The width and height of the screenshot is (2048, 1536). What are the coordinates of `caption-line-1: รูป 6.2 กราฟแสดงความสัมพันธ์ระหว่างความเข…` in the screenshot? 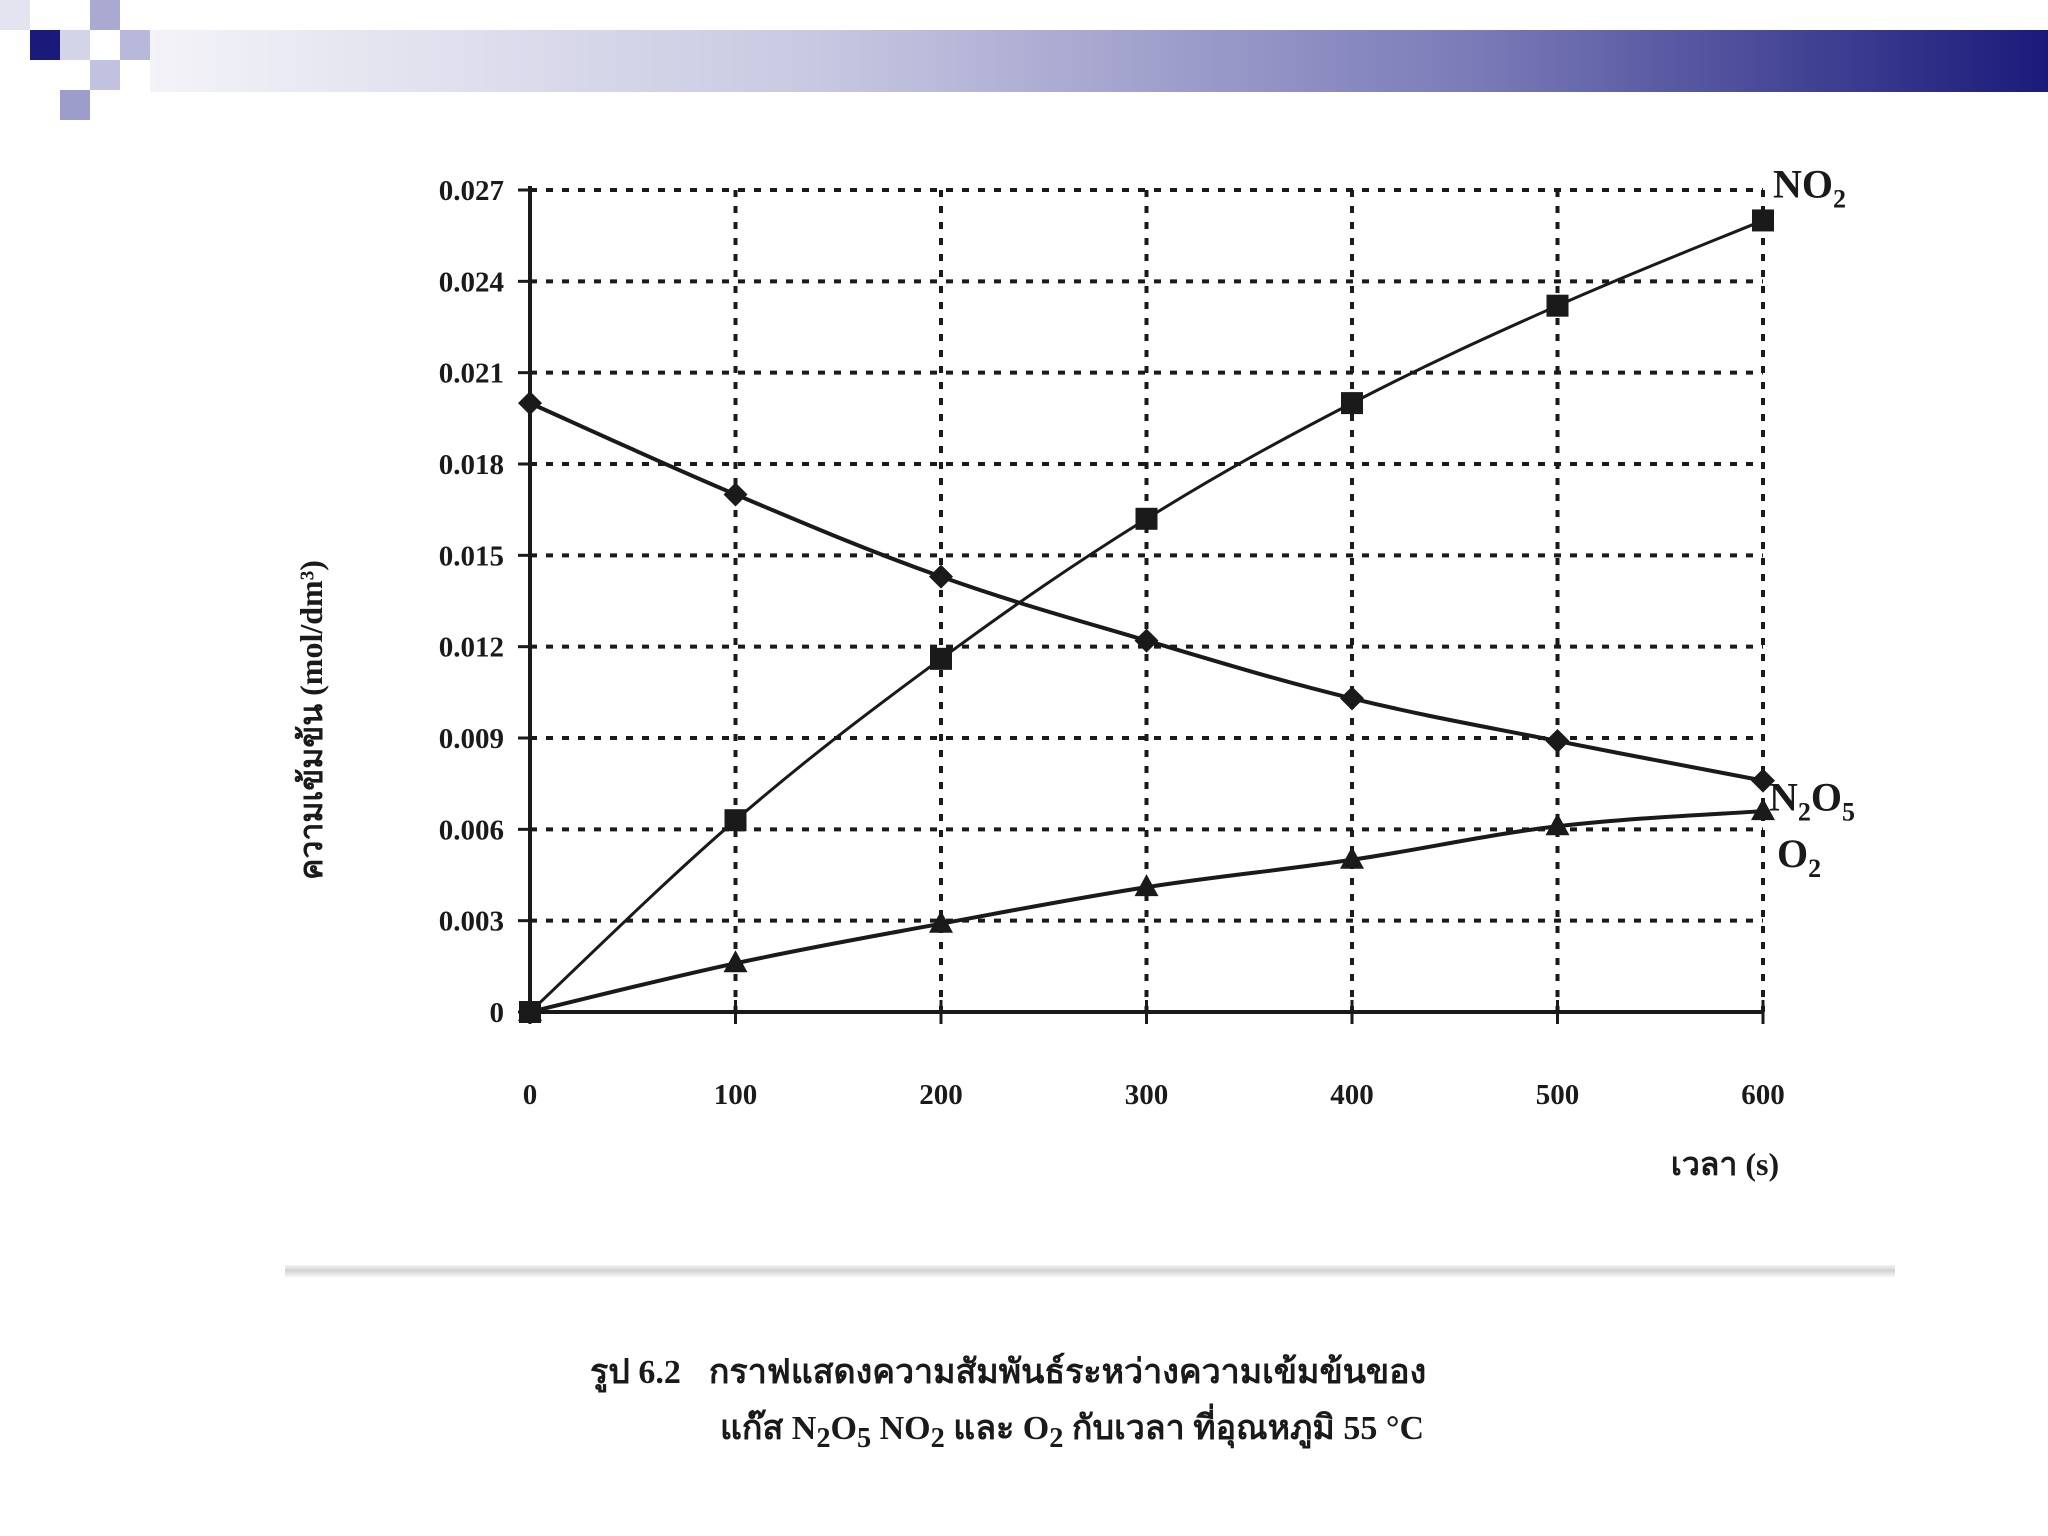 It's located at (1090, 1373).